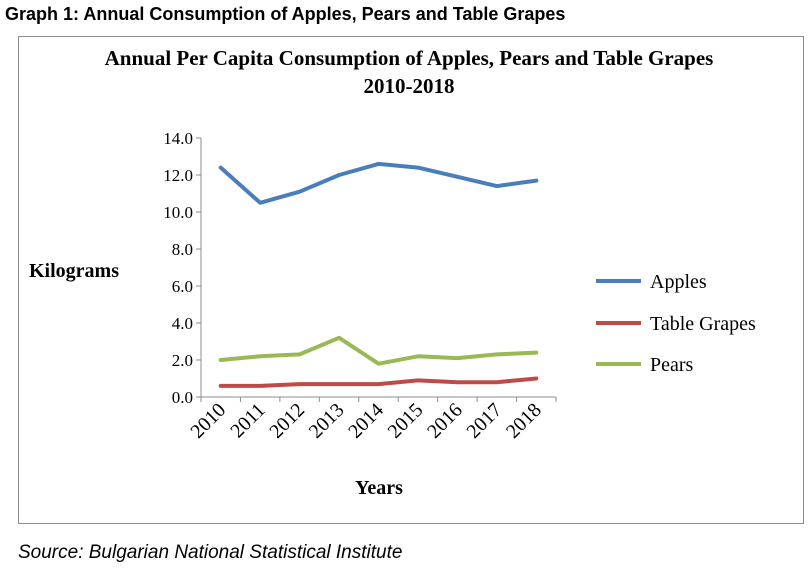 The width and height of the screenshot is (809, 580). I want to click on y-tick-label: 2.0, so click(182, 360).